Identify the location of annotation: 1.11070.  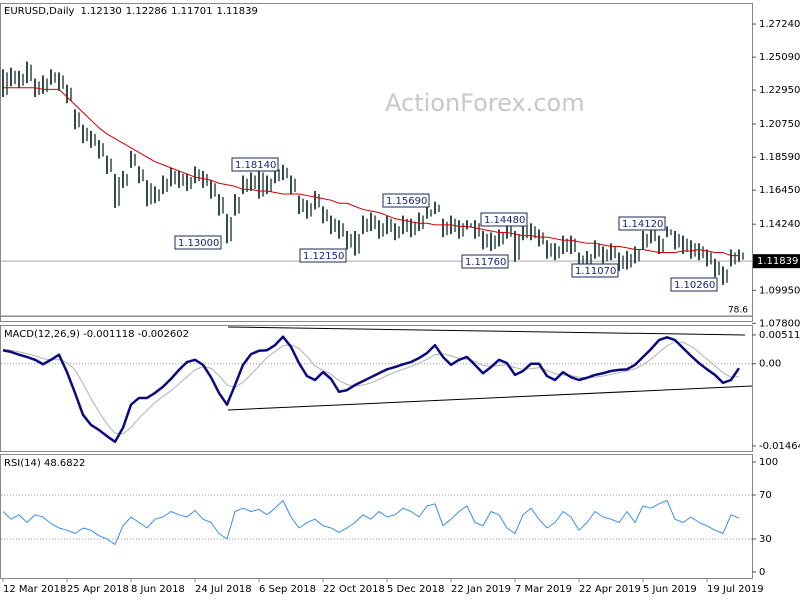
(595, 271).